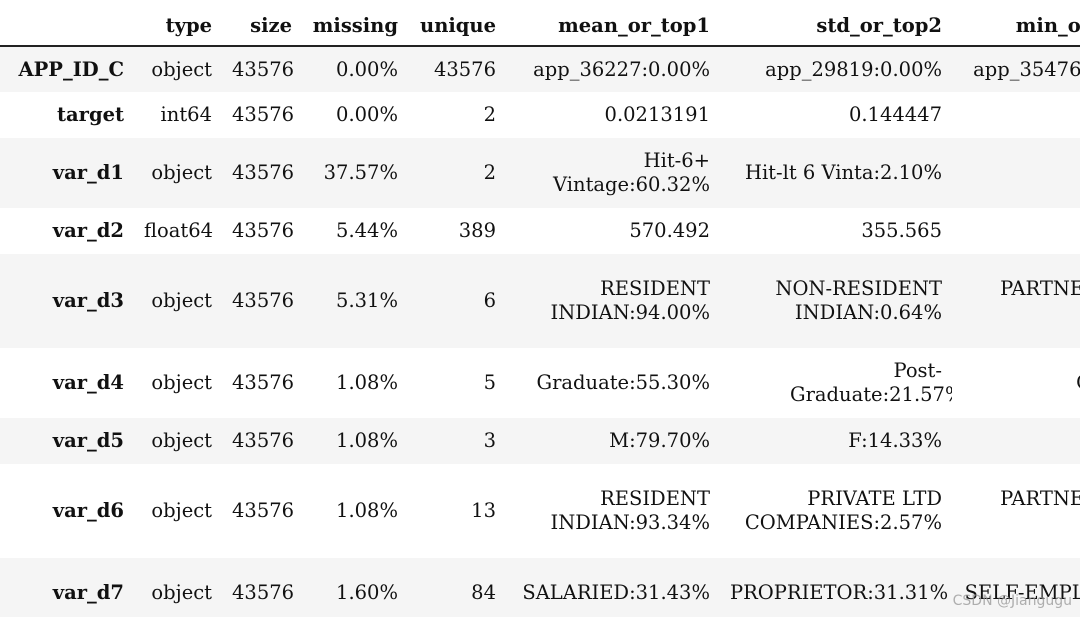 The image size is (1080, 617). What do you see at coordinates (367, 592) in the screenshot?
I see `cell-missing: 1.60%` at bounding box center [367, 592].